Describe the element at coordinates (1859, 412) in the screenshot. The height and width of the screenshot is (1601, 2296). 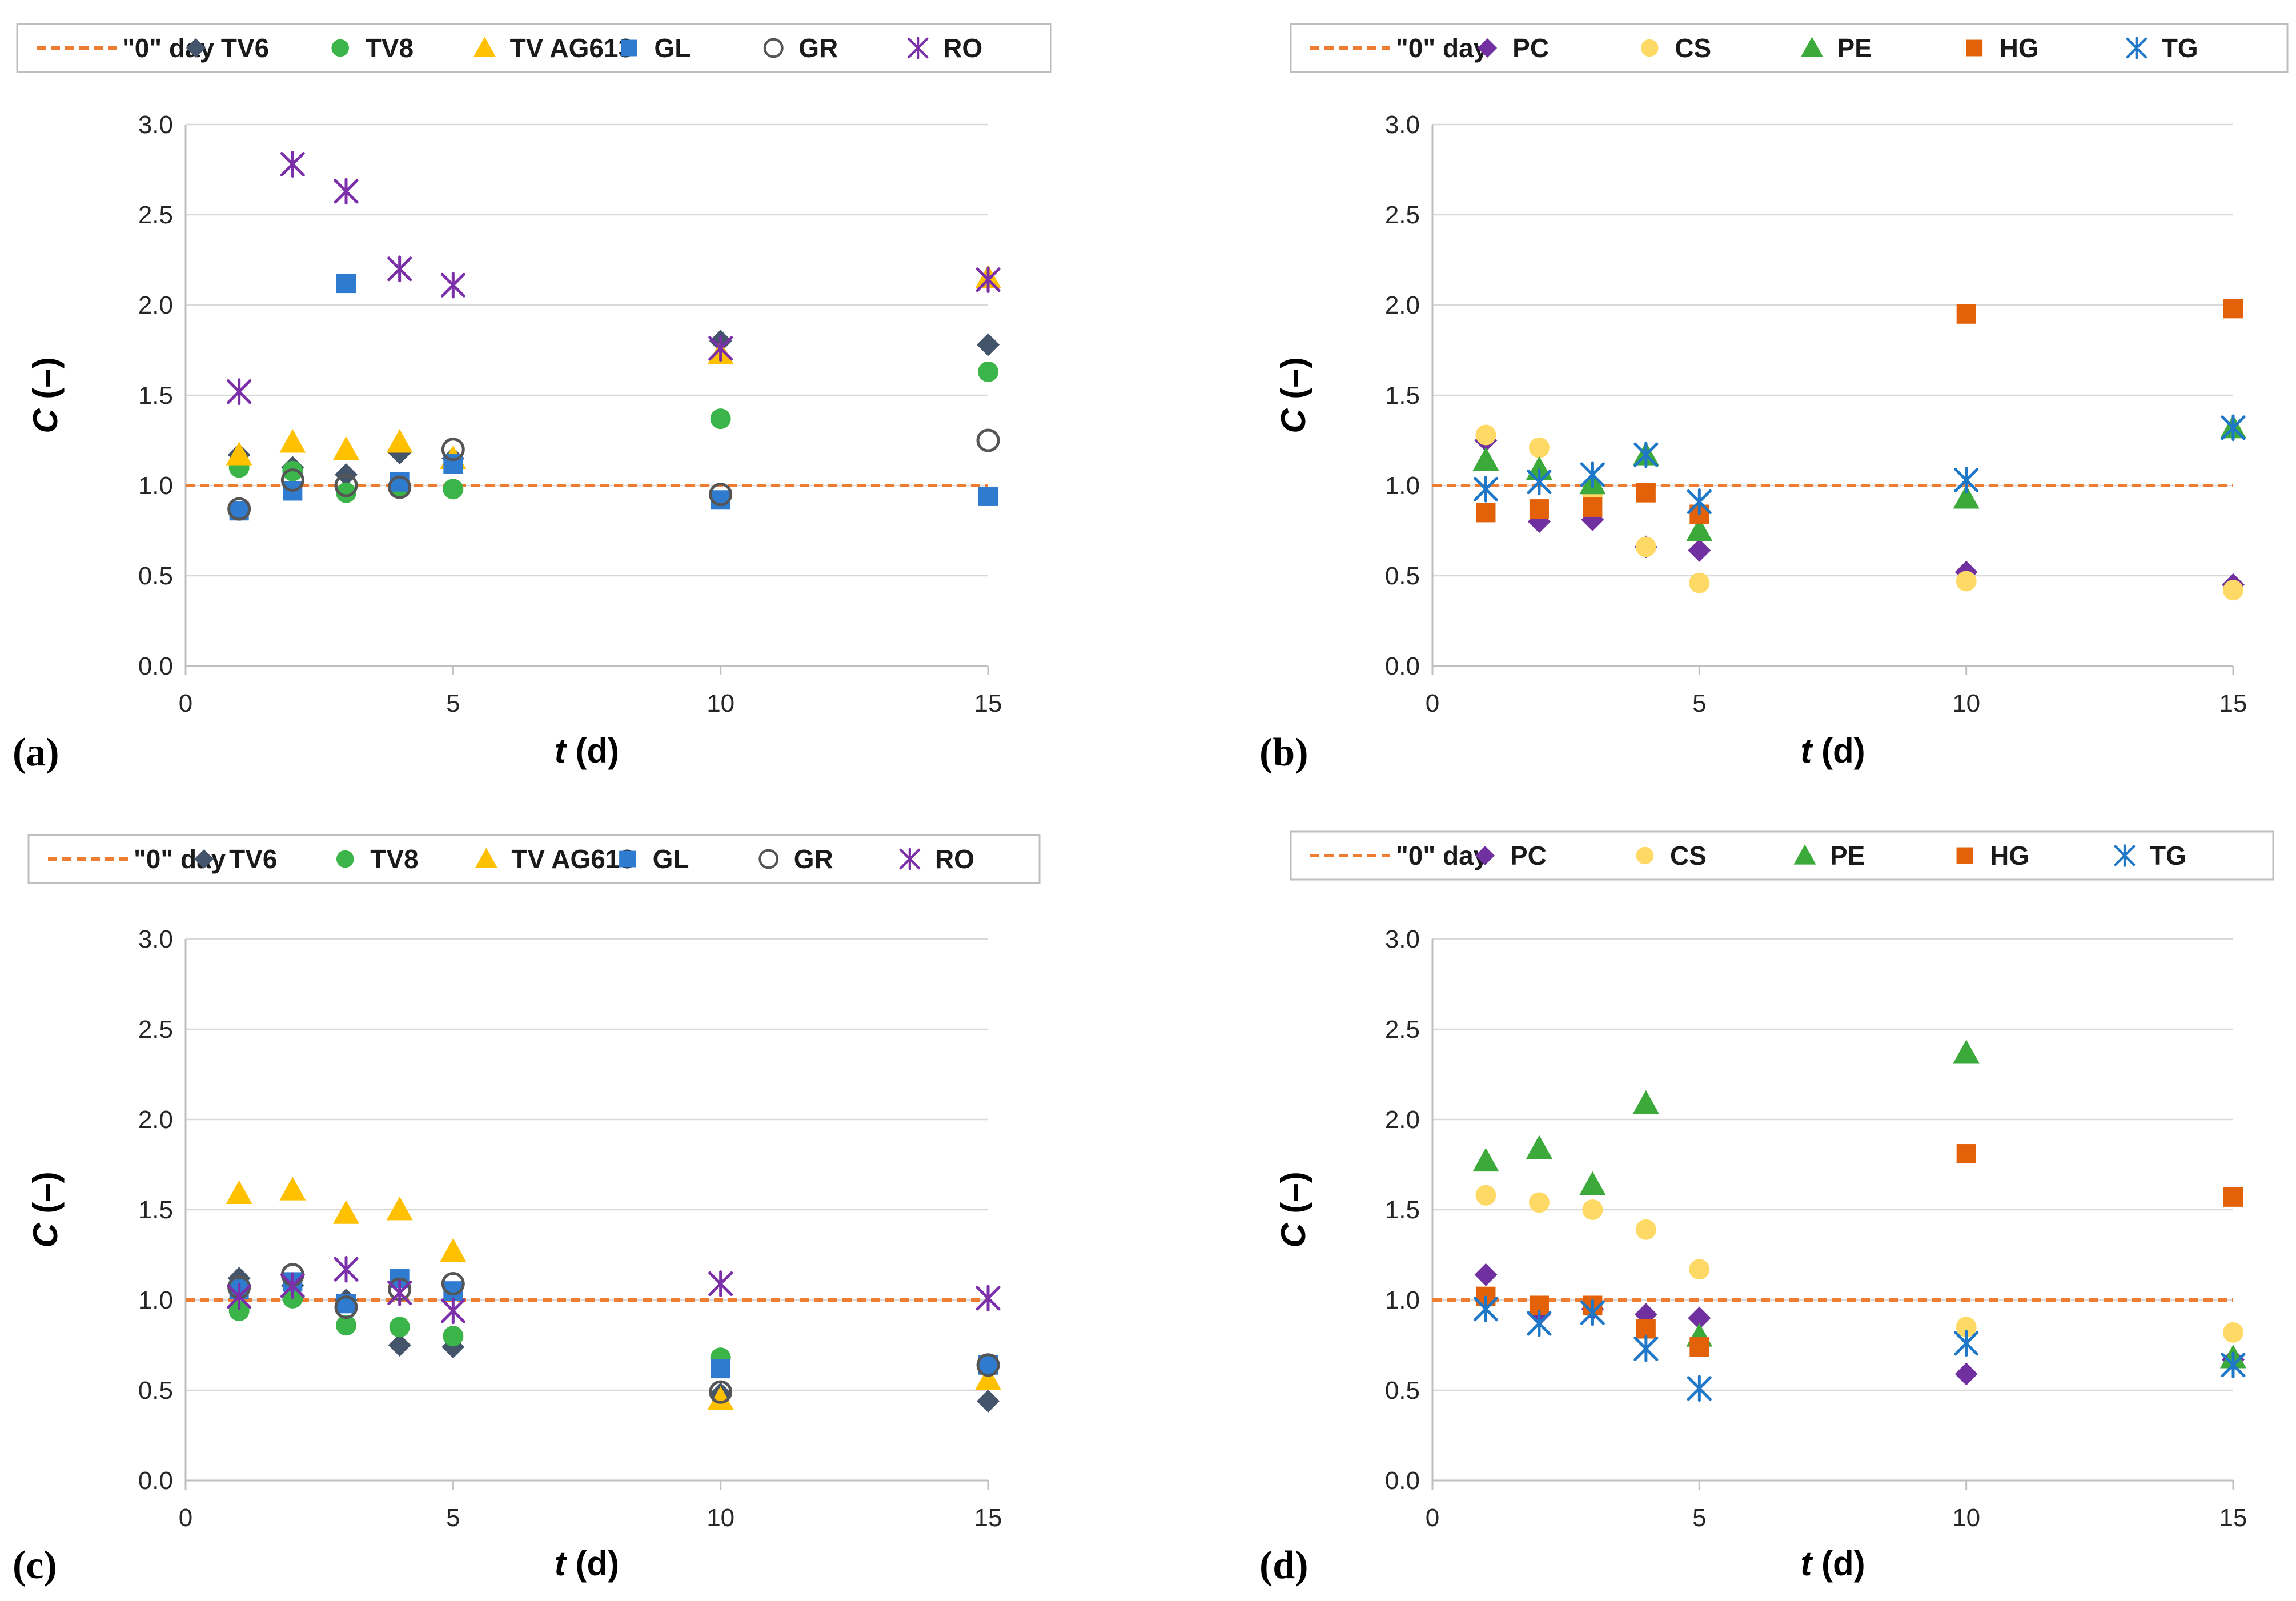
I see `series-hg` at that location.